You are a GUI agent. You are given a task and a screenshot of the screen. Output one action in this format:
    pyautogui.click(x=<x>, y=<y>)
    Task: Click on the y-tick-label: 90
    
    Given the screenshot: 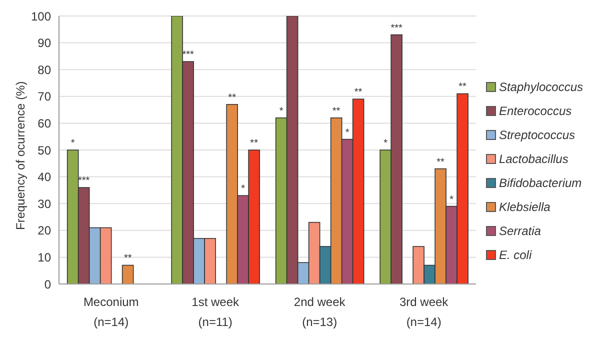 What is the action you would take?
    pyautogui.click(x=45, y=43)
    